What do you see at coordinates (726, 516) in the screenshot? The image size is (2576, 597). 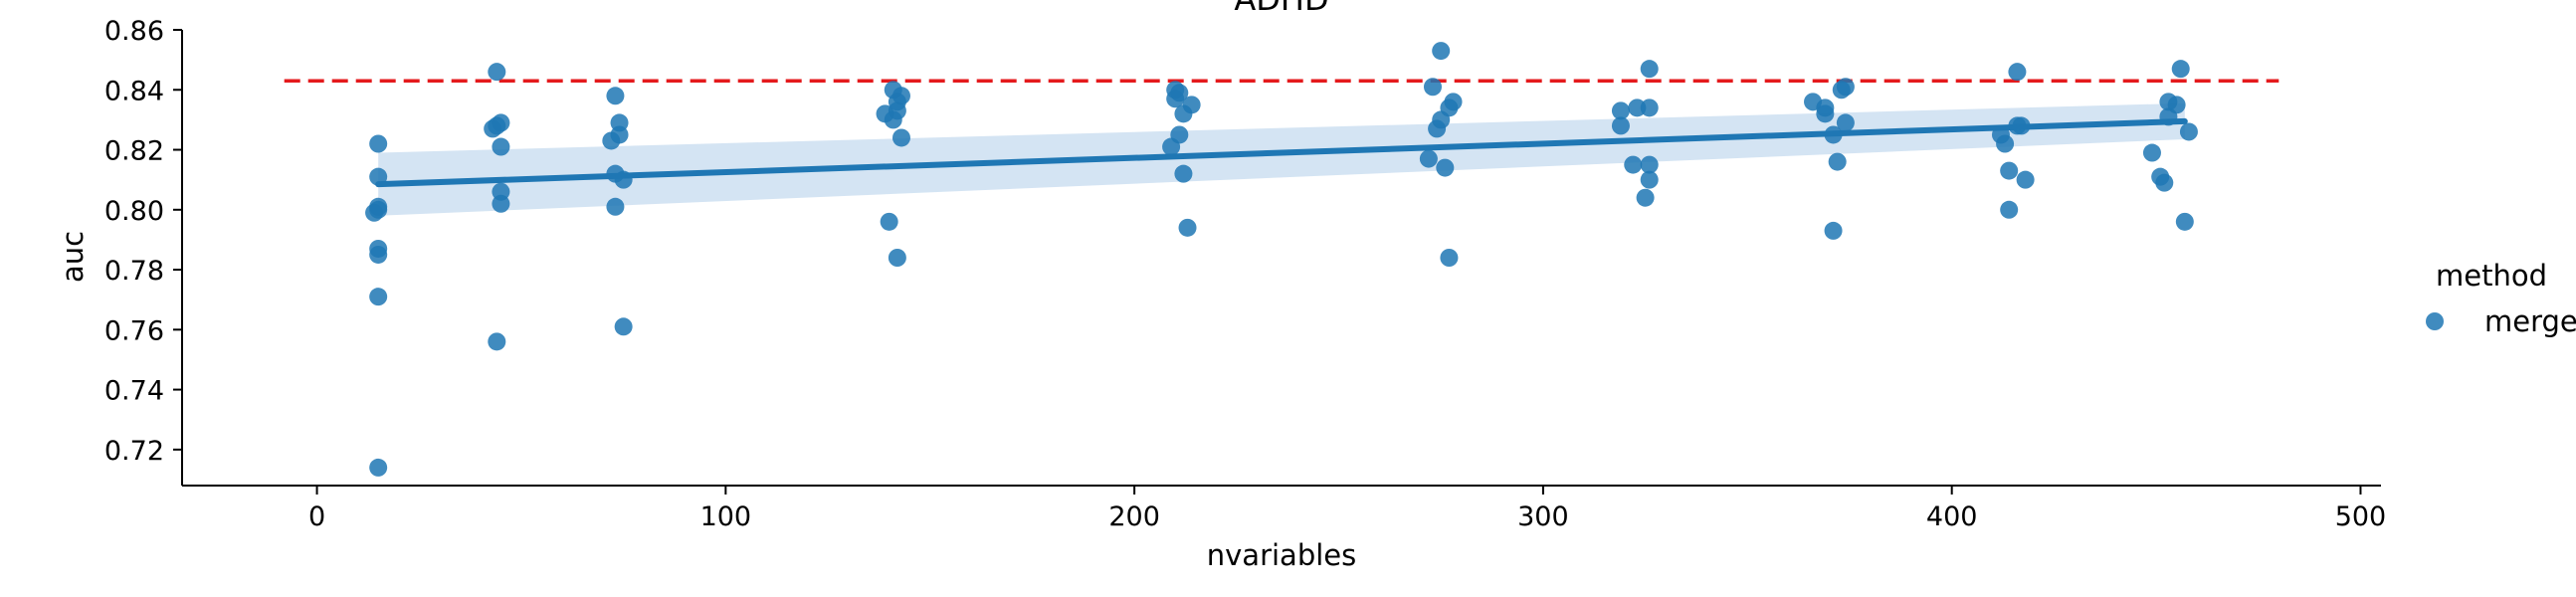 I see `x-tick-label: 100` at bounding box center [726, 516].